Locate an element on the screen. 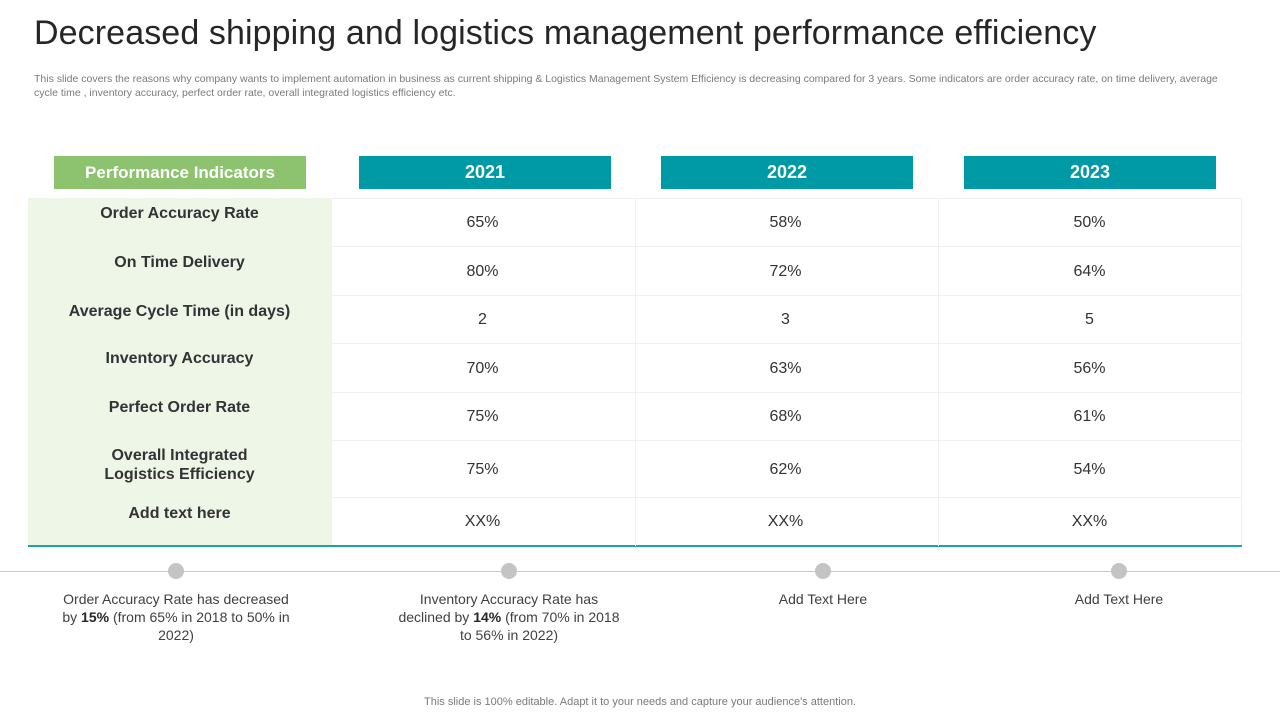  value-2023: 61% is located at coordinates (1089, 416).